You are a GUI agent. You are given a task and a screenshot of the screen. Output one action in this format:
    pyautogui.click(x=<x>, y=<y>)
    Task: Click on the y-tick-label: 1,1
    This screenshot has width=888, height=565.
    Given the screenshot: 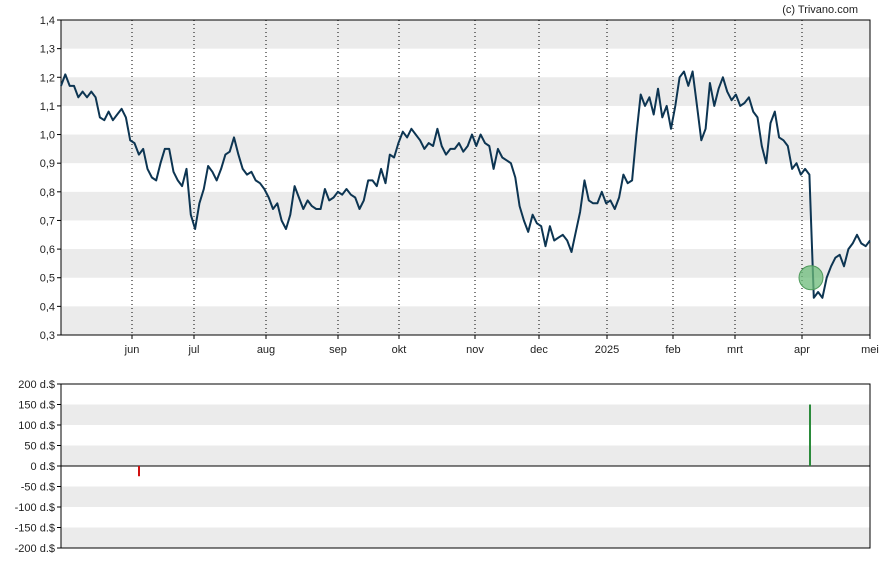 What is the action you would take?
    pyautogui.click(x=47, y=107)
    